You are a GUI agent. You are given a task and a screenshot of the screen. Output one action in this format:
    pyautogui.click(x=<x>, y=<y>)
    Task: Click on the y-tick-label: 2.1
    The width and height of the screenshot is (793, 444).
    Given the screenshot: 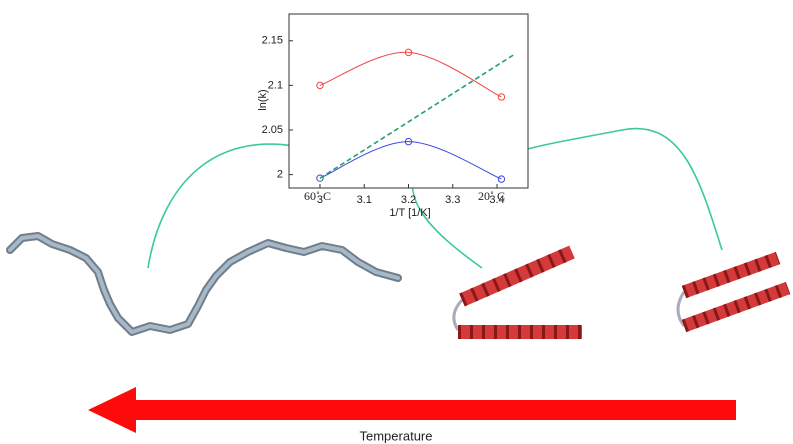 What is the action you would take?
    pyautogui.click(x=275, y=85)
    